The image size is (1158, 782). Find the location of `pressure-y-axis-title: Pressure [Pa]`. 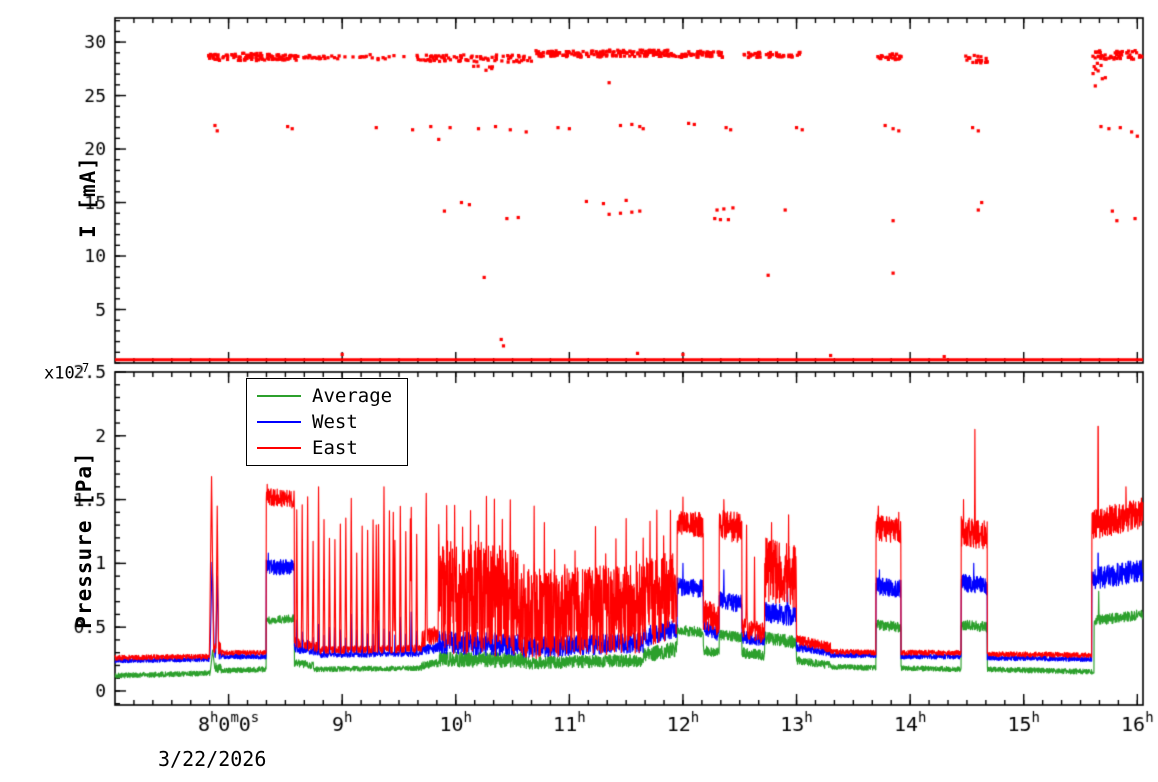

pressure-y-axis-title: Pressure [Pa] is located at coordinates (84, 540).